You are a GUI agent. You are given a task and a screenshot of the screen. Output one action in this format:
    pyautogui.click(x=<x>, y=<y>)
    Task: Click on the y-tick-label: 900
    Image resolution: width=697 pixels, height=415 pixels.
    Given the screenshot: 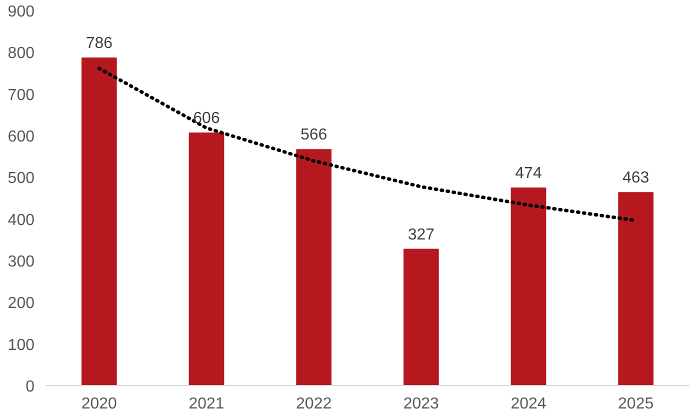 What is the action you would take?
    pyautogui.click(x=21, y=12)
    